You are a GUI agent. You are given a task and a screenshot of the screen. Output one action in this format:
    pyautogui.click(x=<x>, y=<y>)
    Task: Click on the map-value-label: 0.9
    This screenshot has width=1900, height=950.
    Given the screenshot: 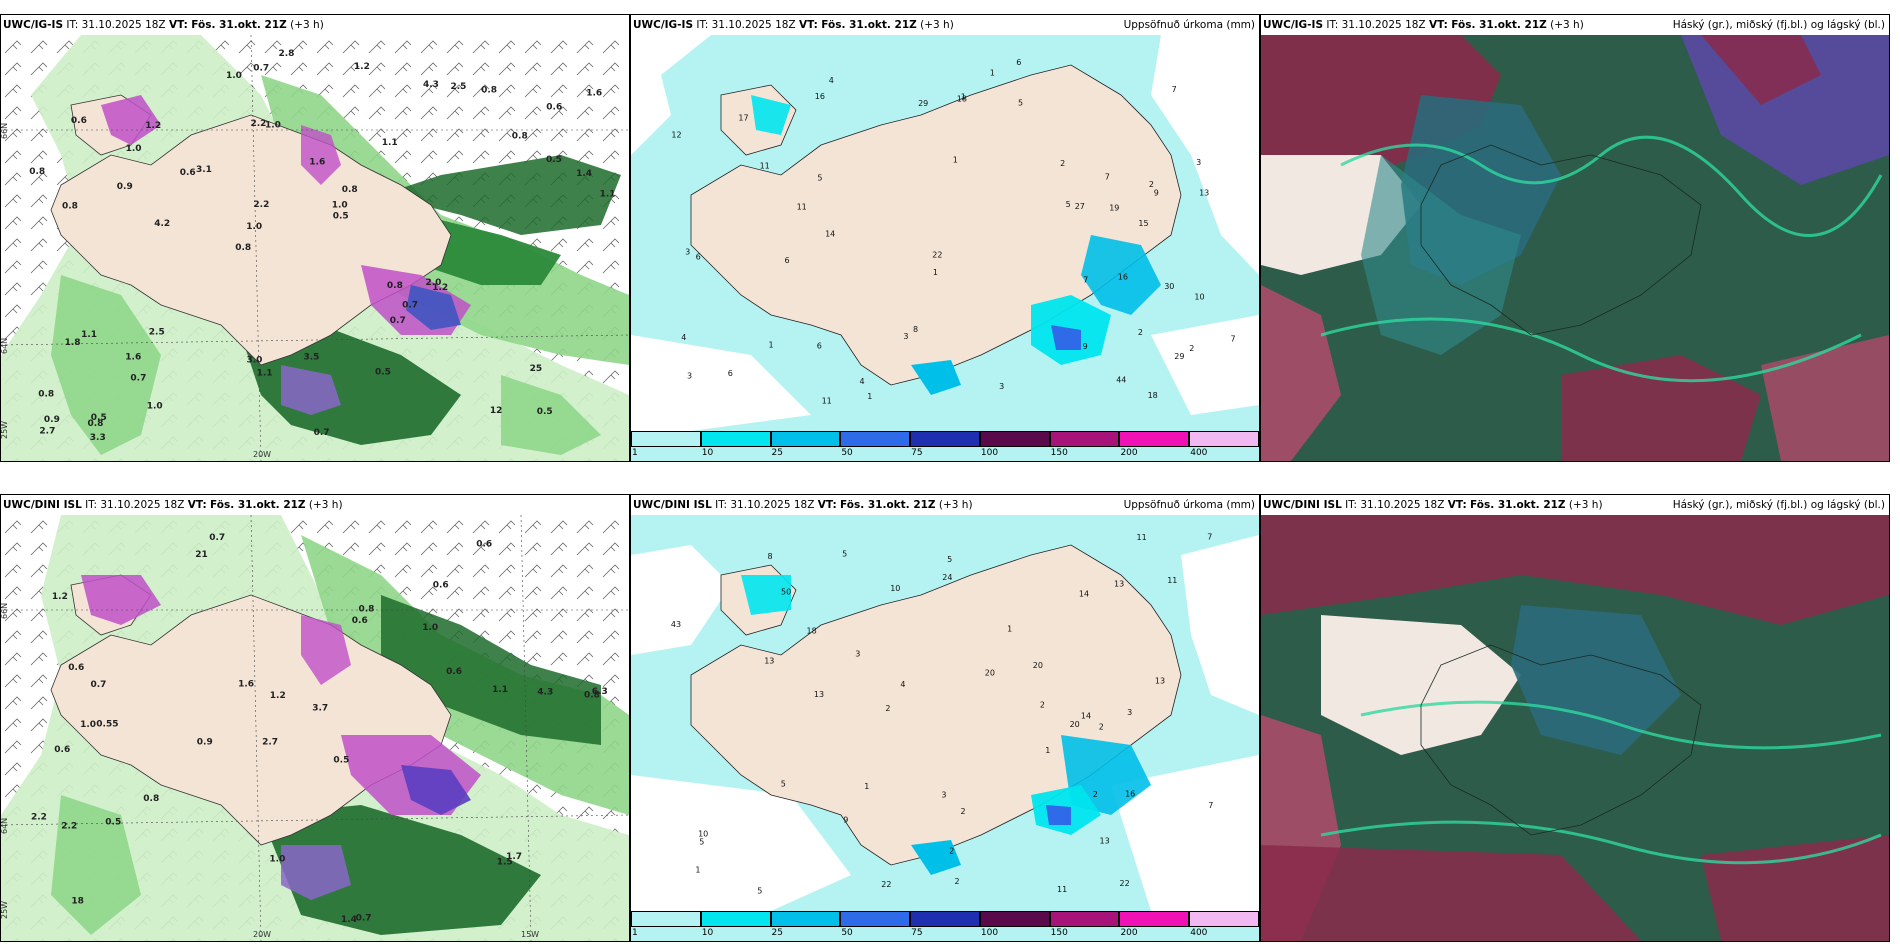 What is the action you would take?
    pyautogui.click(x=205, y=743)
    